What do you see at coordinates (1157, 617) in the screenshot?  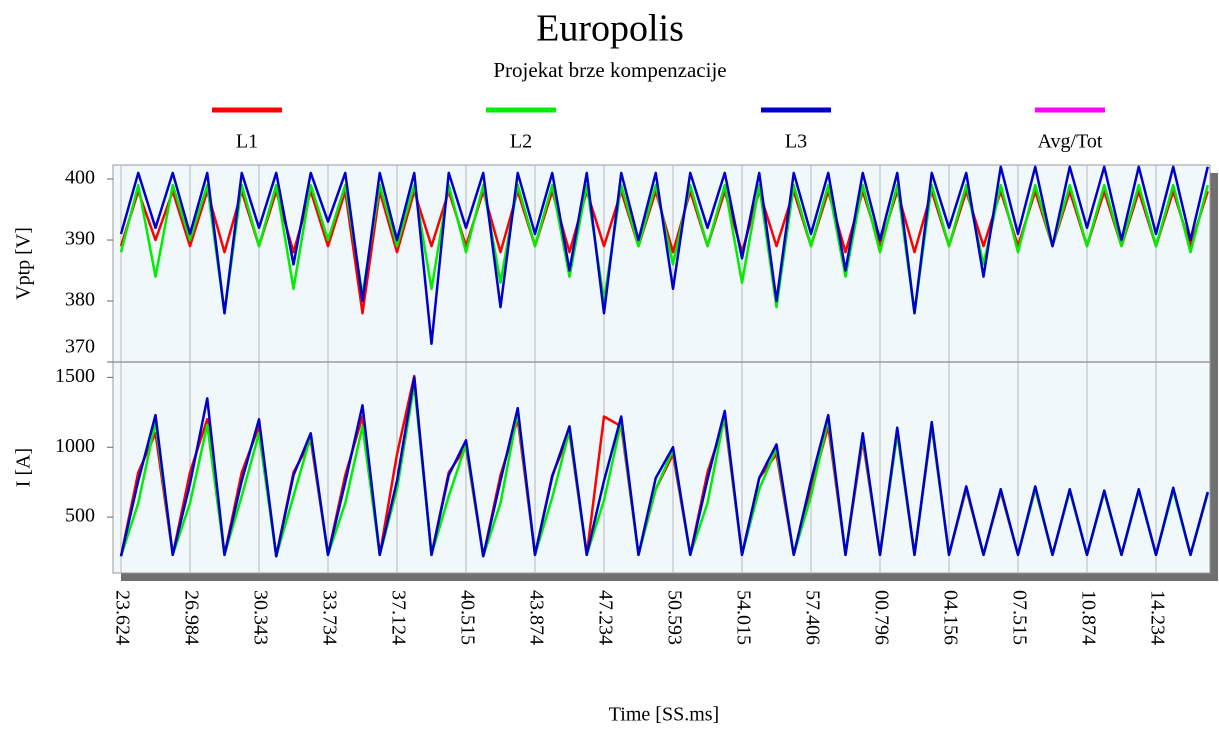 I see `x-tick-label: 14.234` at bounding box center [1157, 617].